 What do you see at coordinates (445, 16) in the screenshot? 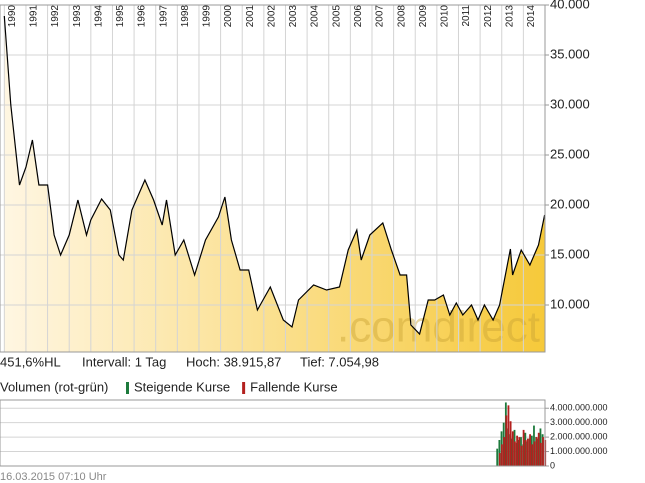
I see `x-tick-label: 2010` at bounding box center [445, 16].